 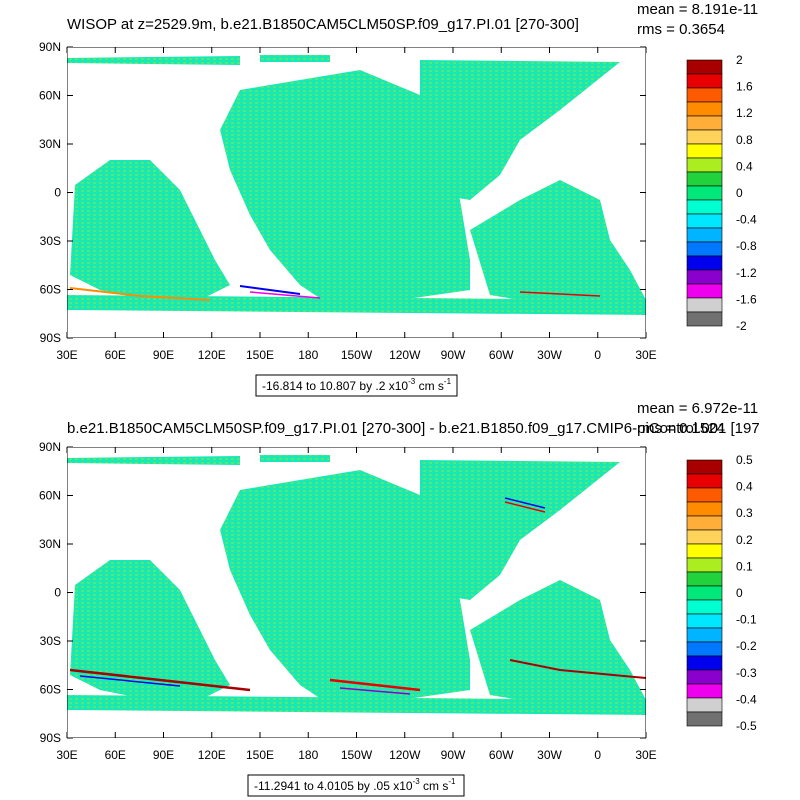 What do you see at coordinates (744, 513) in the screenshot?
I see `colorbar-label: 0.3` at bounding box center [744, 513].